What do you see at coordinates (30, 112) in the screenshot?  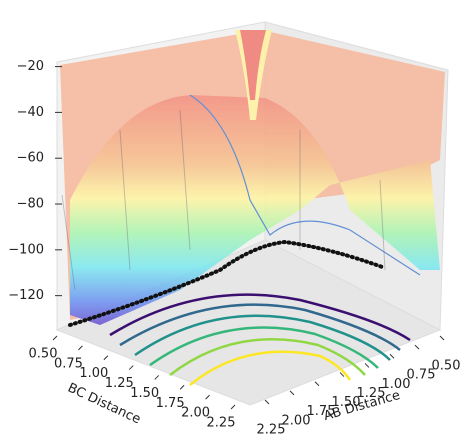 I see `z-tick-label: −40` at bounding box center [30, 112].